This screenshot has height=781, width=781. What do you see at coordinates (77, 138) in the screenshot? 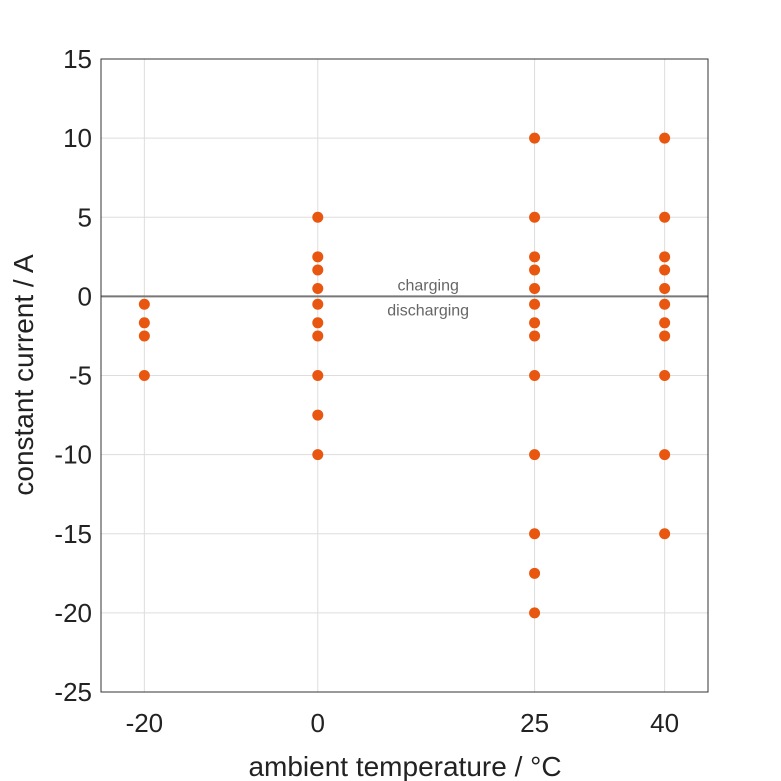
I see `y-tick-label: 10` at bounding box center [77, 138].